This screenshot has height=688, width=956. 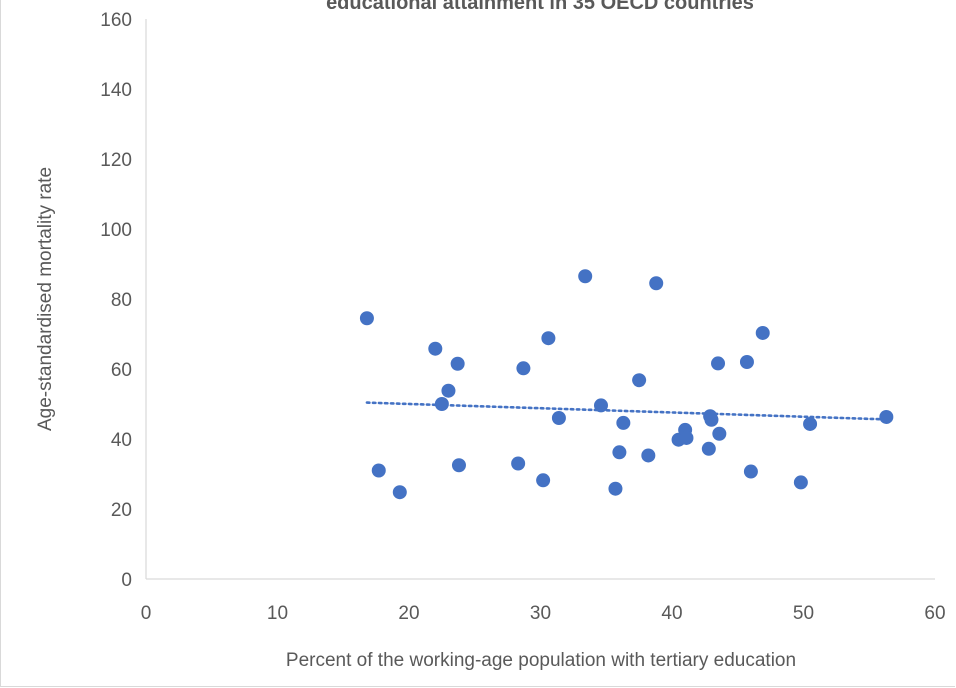 I want to click on x-tick-label: 30, so click(x=540, y=613).